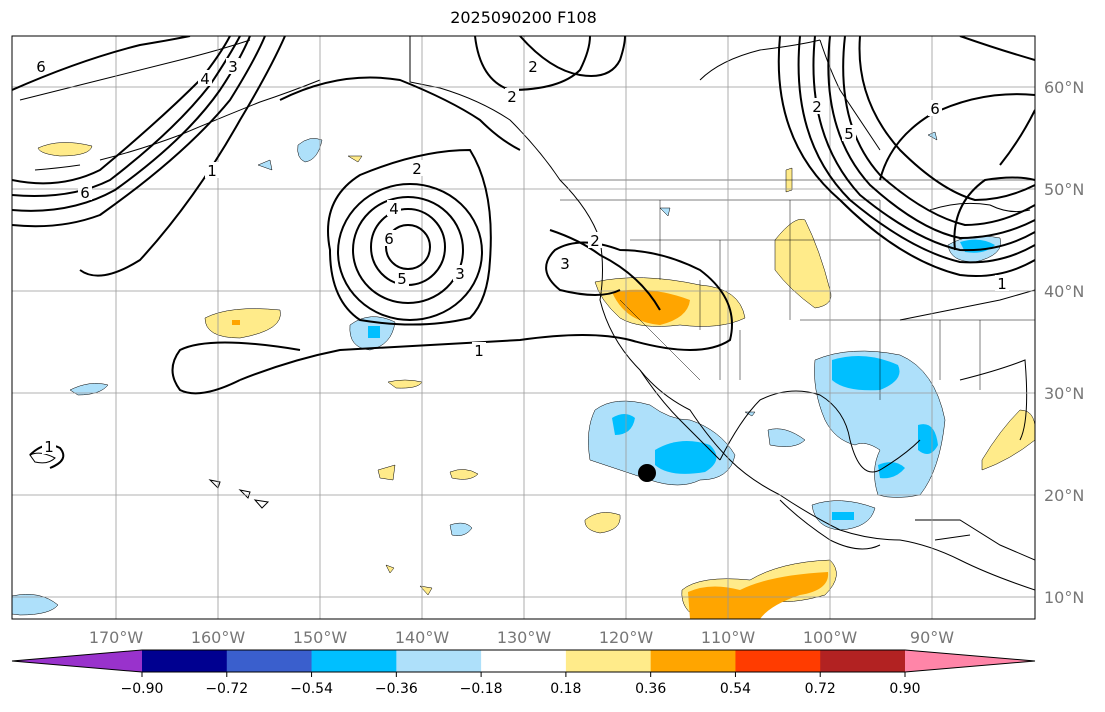 Image resolution: width=1105 pixels, height=712 pixels. I want to click on lat-axis-labels: 60°N 50°N 40°N 30°N 20°N 10°N, so click(1064, 342).